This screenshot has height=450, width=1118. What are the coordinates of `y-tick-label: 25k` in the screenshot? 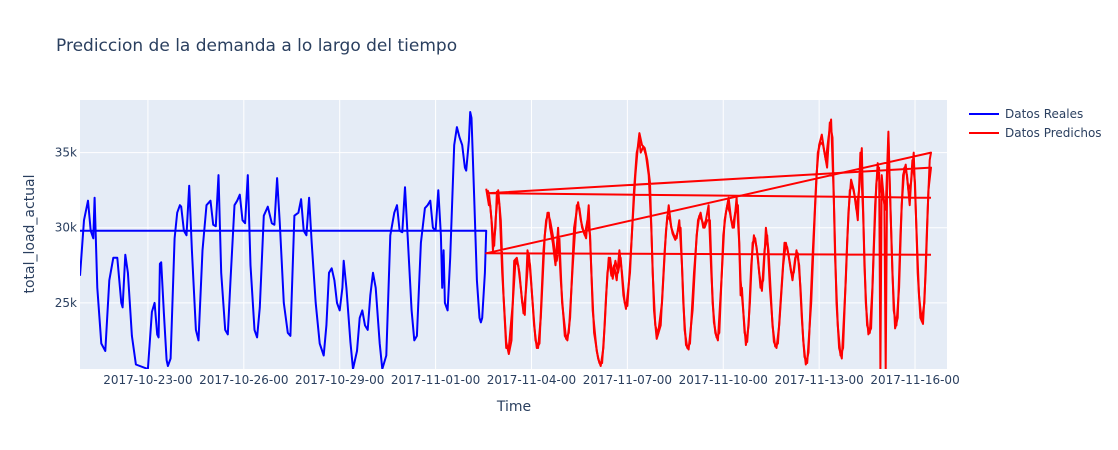 It's located at (66, 303).